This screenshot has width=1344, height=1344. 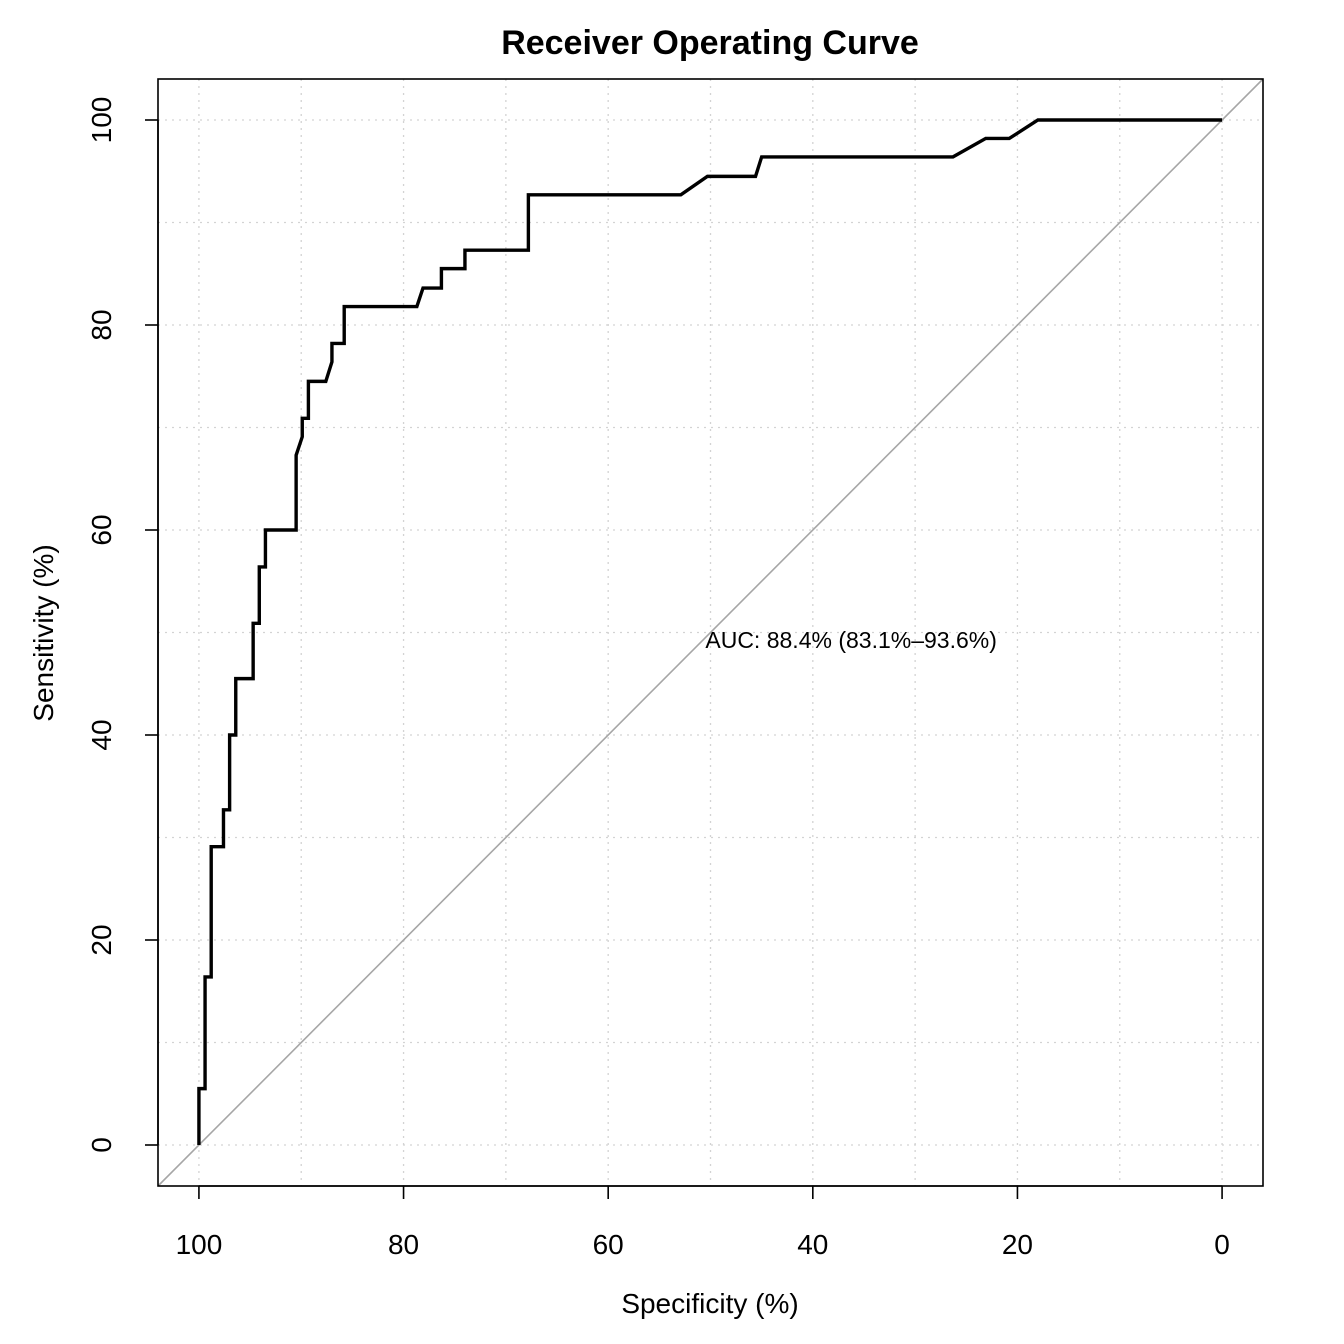 What do you see at coordinates (101, 939) in the screenshot?
I see `y-tick-label: 20` at bounding box center [101, 939].